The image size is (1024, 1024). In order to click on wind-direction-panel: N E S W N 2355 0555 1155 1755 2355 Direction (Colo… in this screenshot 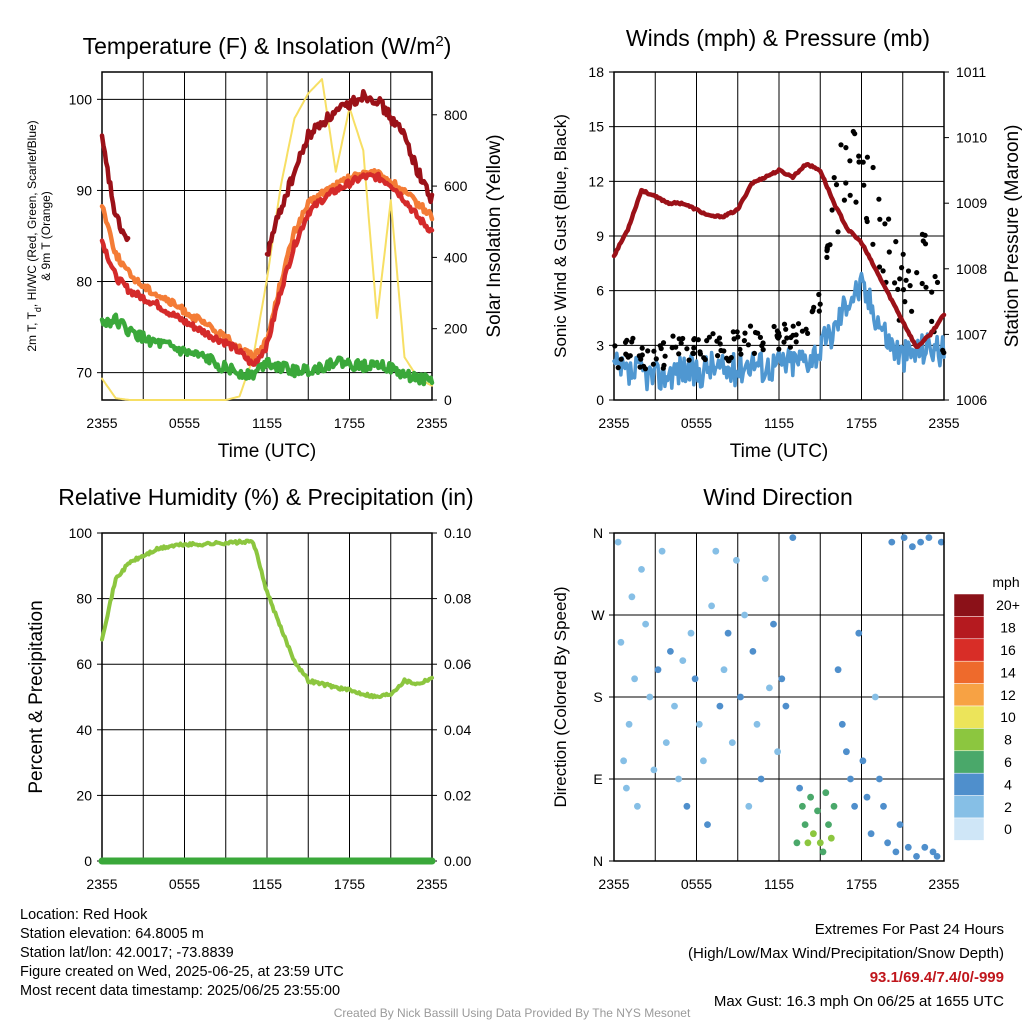, I will do `click(755, 708)`.